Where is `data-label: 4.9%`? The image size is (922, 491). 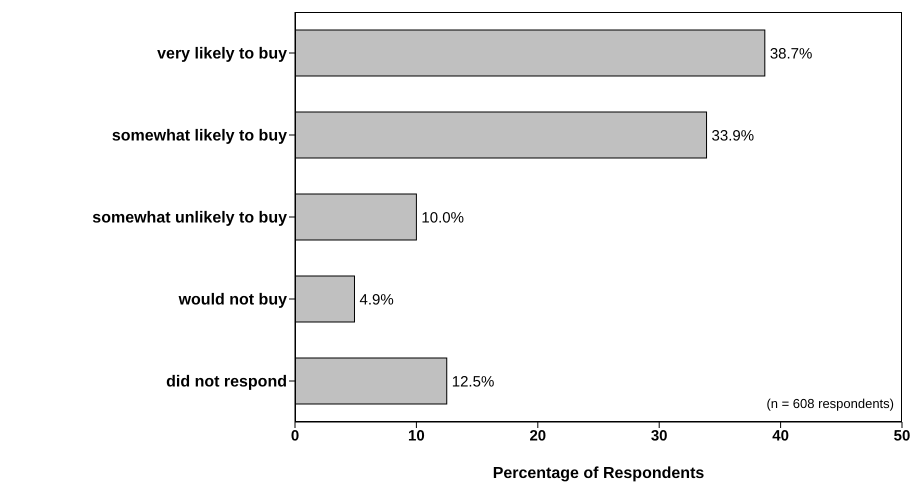
data-label: 4.9% is located at coordinates (376, 299).